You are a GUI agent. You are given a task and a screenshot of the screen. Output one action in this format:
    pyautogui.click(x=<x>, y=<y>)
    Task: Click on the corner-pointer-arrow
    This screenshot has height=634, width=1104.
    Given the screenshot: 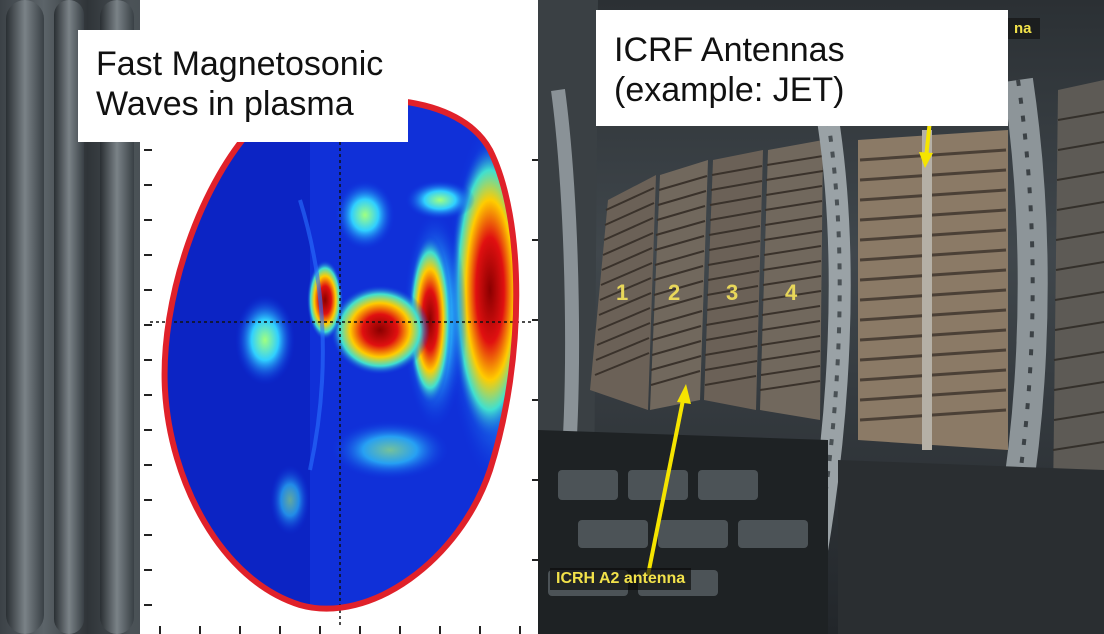 What is the action you would take?
    pyautogui.click(x=926, y=143)
    